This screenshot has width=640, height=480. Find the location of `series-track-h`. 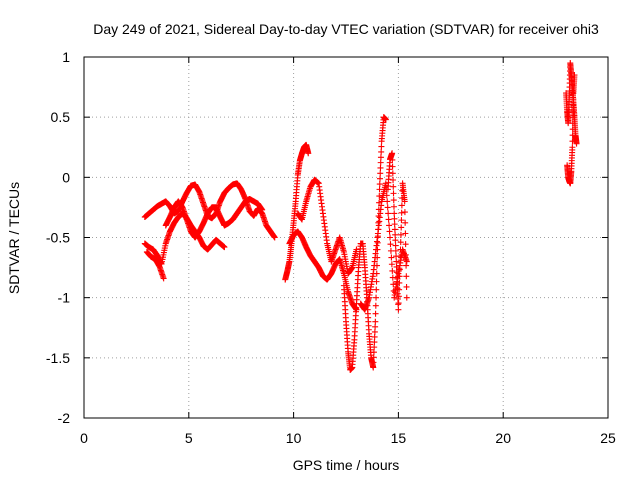

series-track-h is located at coordinates (364, 243).